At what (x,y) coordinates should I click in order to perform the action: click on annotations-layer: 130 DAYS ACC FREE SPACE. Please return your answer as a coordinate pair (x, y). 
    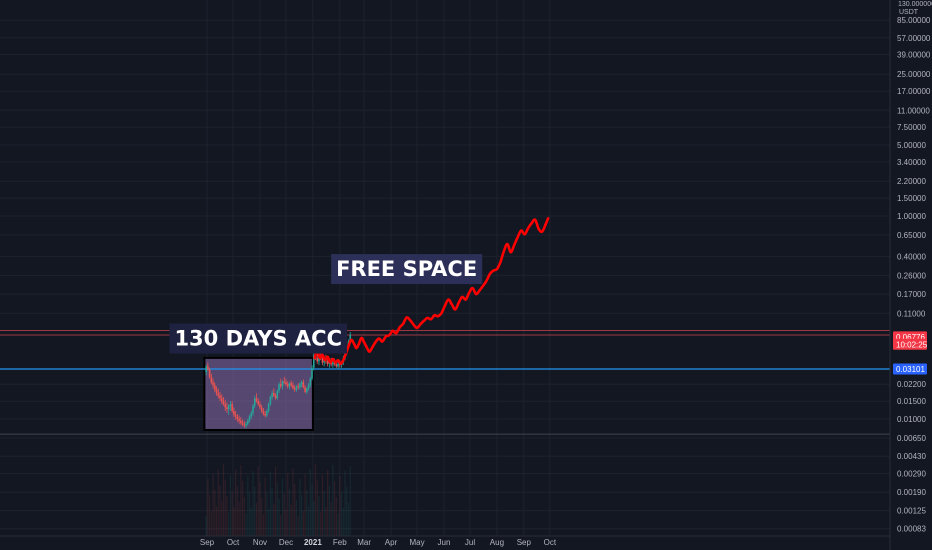
    Looking at the image, I should click on (326, 304).